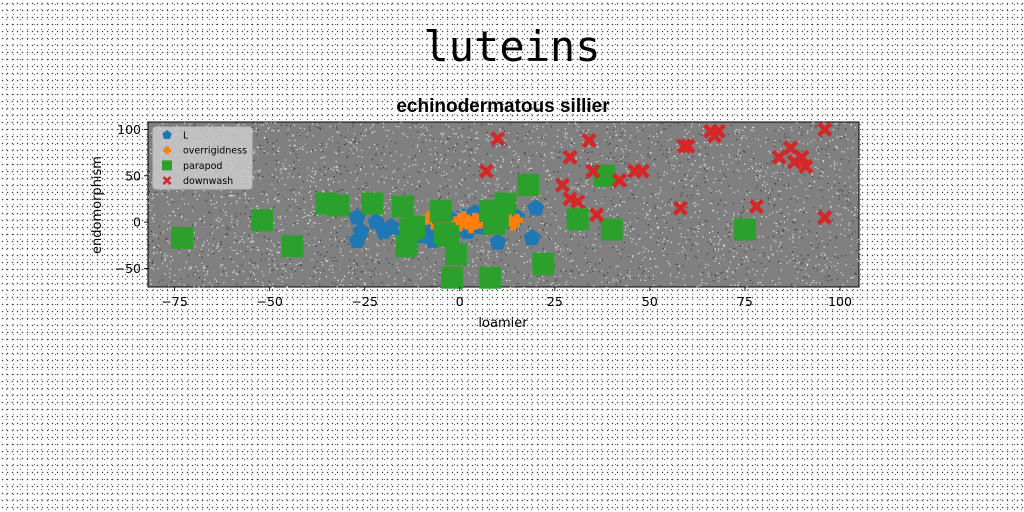  I want to click on legend-label: parapod, so click(202, 166).